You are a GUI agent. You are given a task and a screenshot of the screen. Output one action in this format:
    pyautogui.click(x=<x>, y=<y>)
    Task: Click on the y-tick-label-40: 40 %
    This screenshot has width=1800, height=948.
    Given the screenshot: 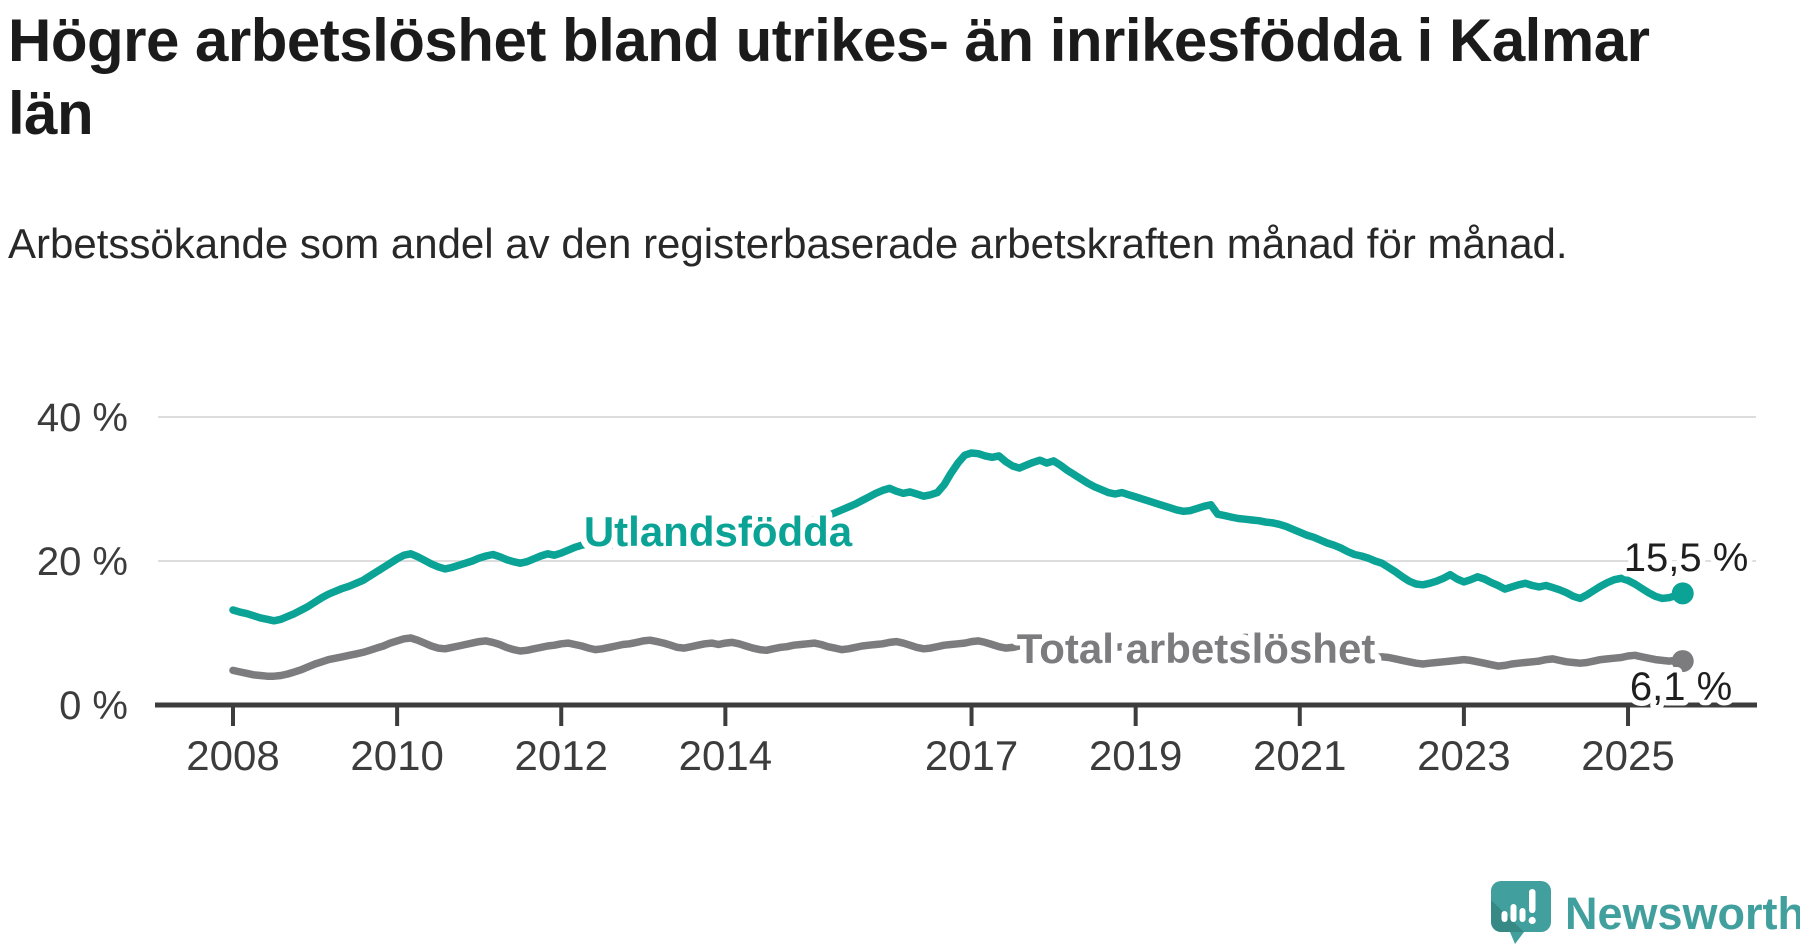 What is the action you would take?
    pyautogui.click(x=82, y=418)
    